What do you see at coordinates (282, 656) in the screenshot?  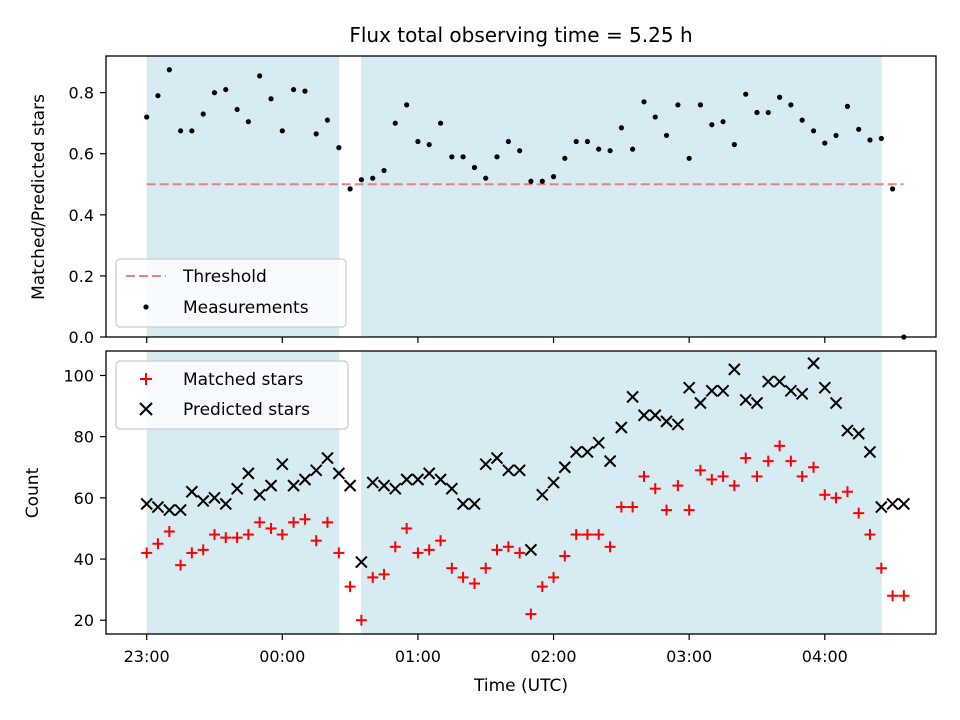 I see `x-tick-label: 00:00` at bounding box center [282, 656].